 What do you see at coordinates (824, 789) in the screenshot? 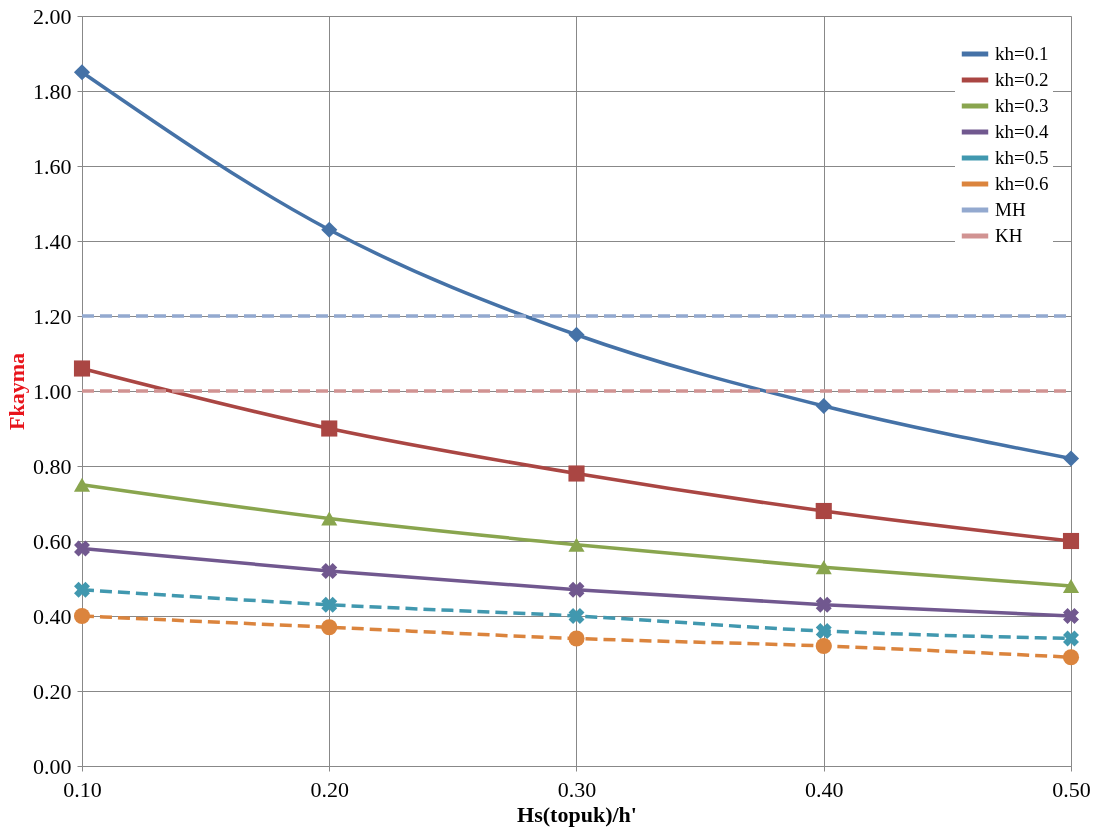
I see `x-tick-label: 0.40` at bounding box center [824, 789].